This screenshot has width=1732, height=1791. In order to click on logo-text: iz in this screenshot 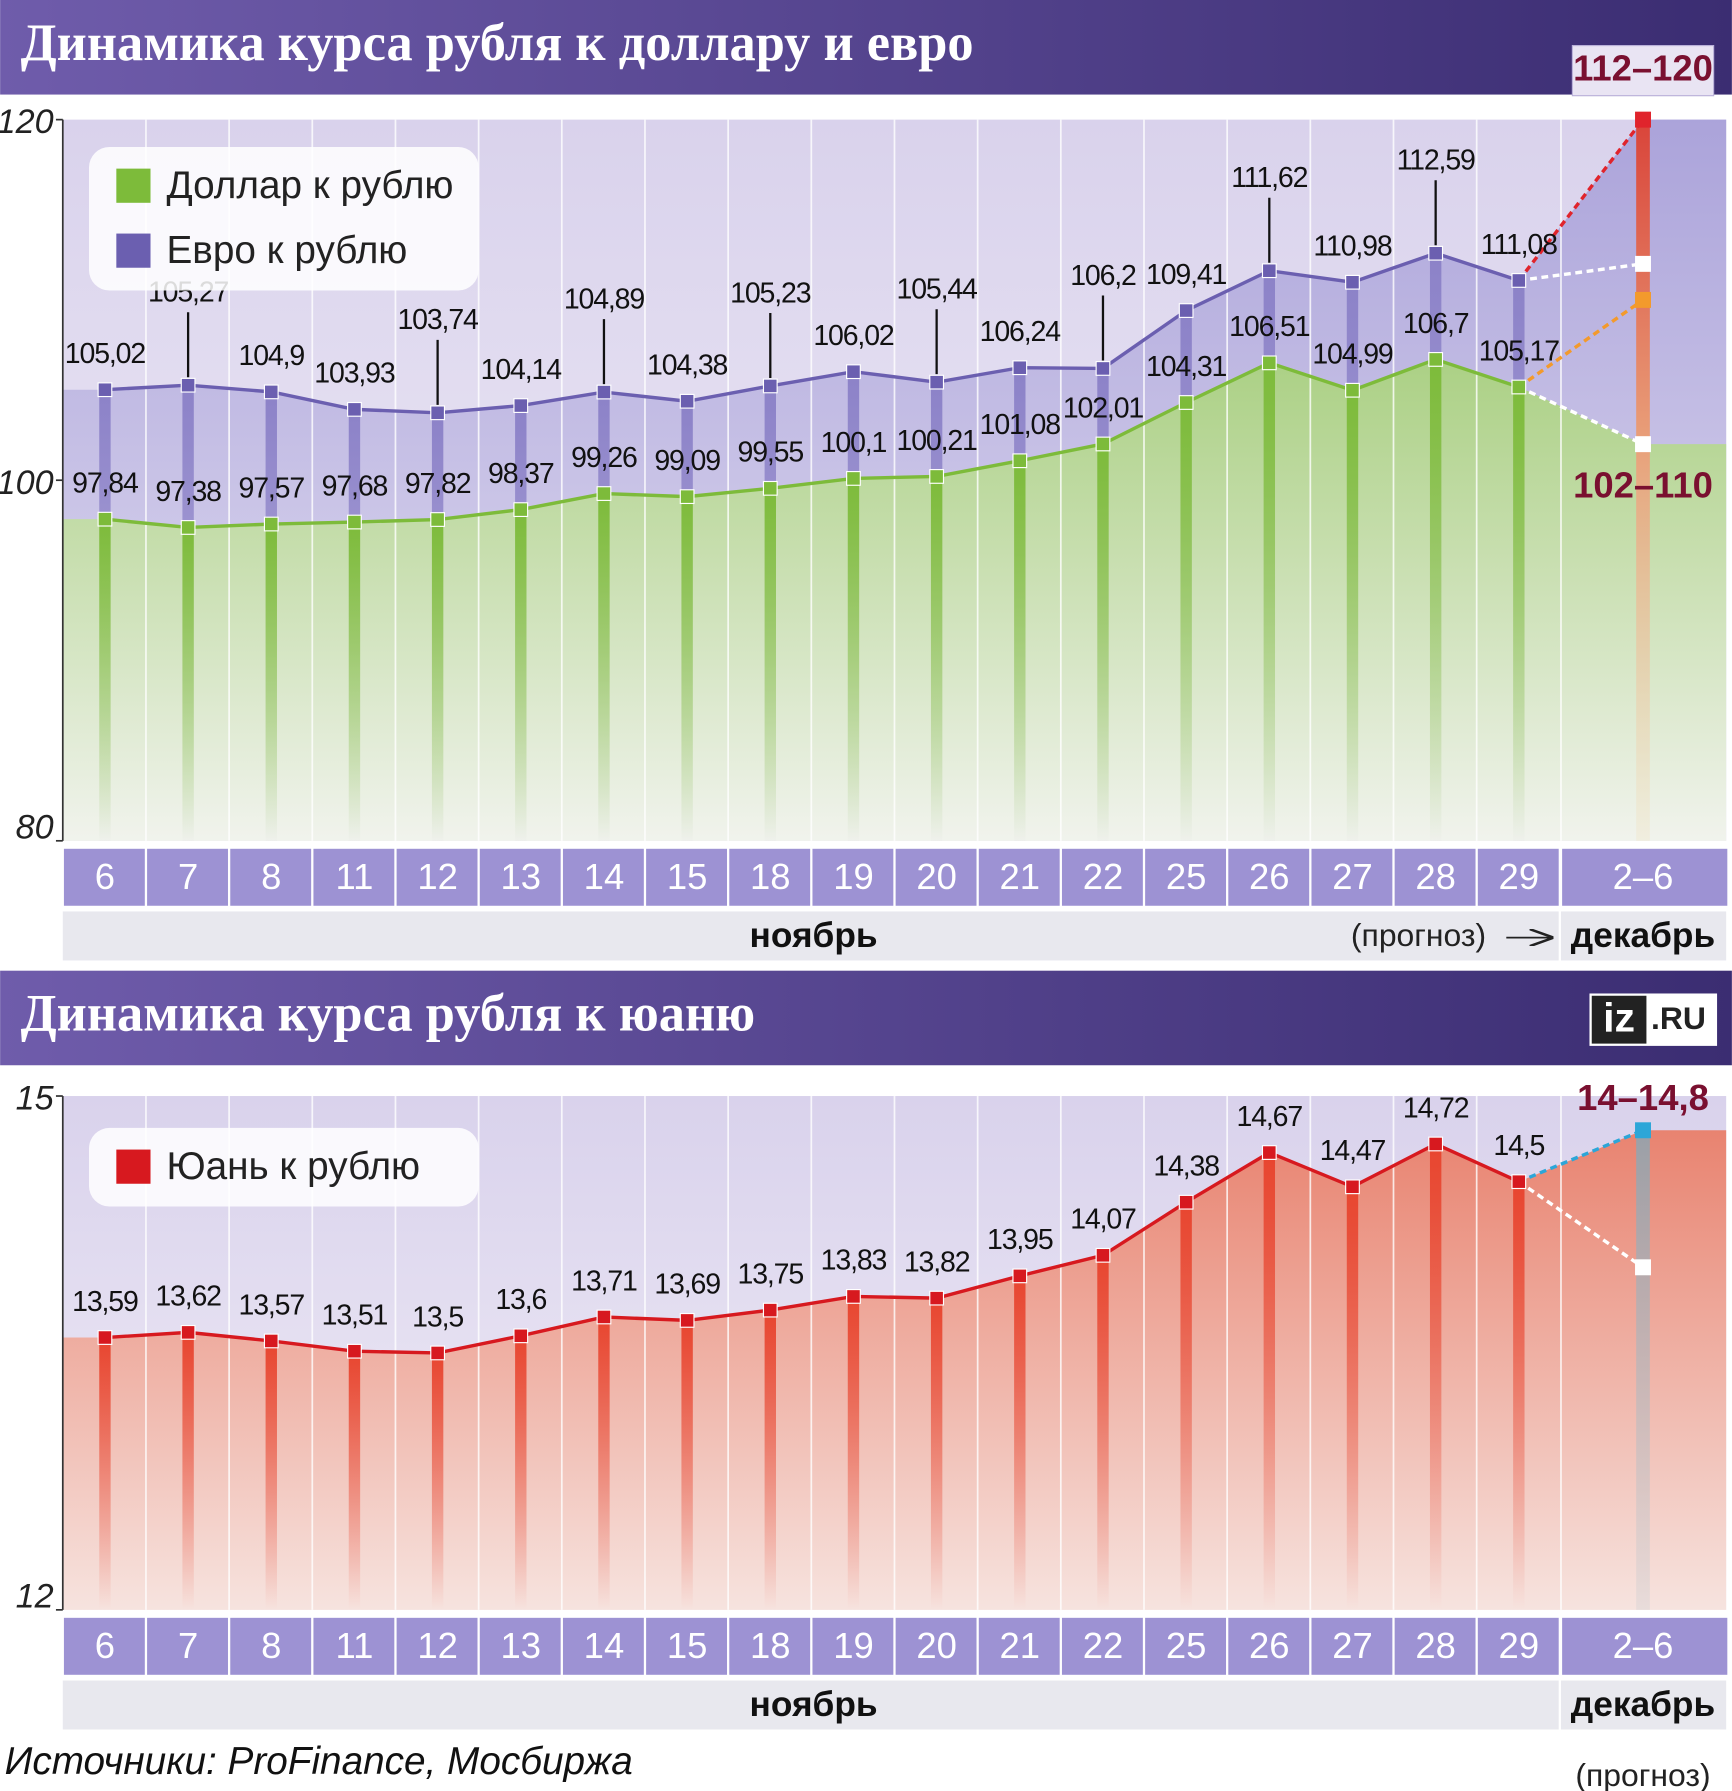, I will do `click(1619, 1018)`.